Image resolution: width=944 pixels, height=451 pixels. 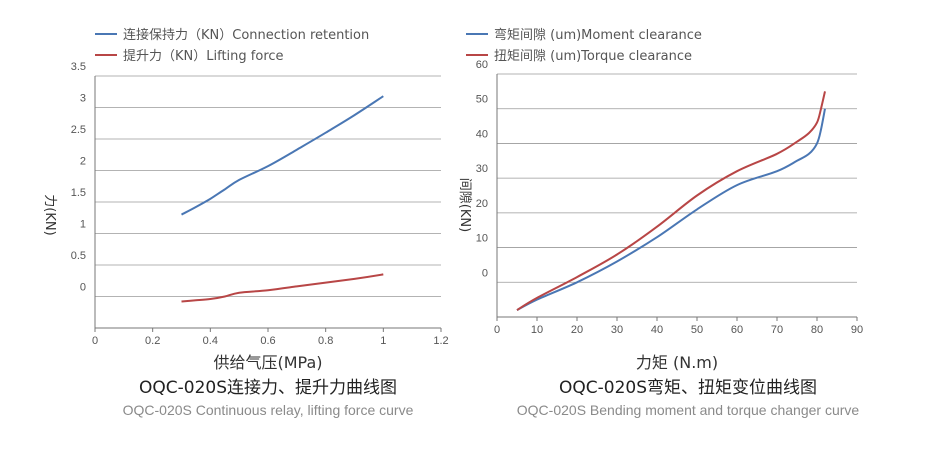 I want to click on x-tick-label: 60, so click(x=737, y=330).